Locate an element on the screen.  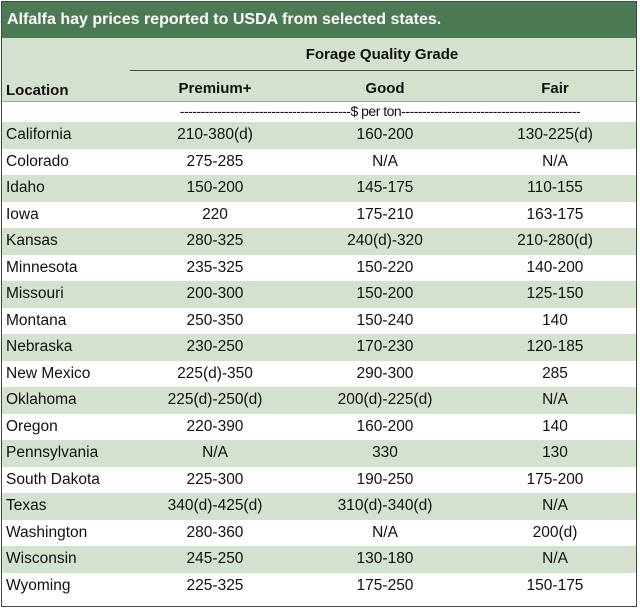
premium-cell: 210-380(d) is located at coordinates (215, 134).